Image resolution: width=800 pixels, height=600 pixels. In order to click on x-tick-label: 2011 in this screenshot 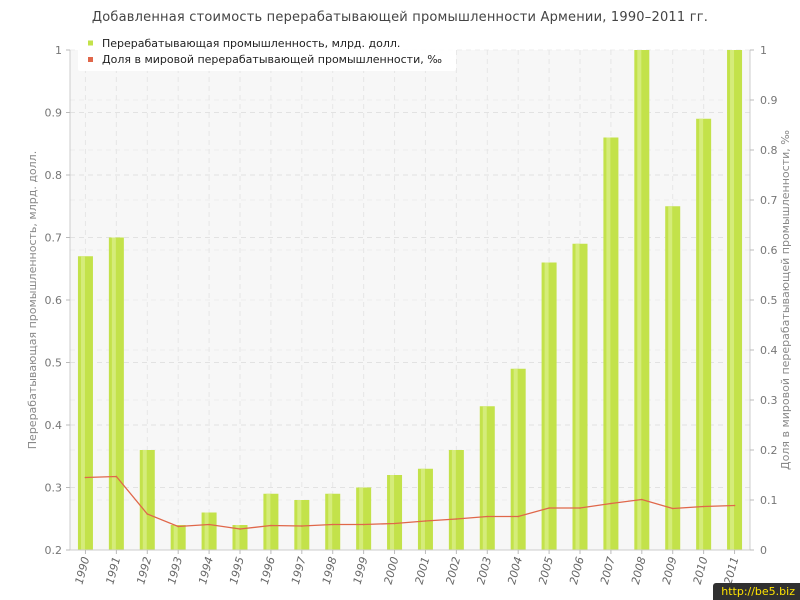, I will do `click(732, 570)`.